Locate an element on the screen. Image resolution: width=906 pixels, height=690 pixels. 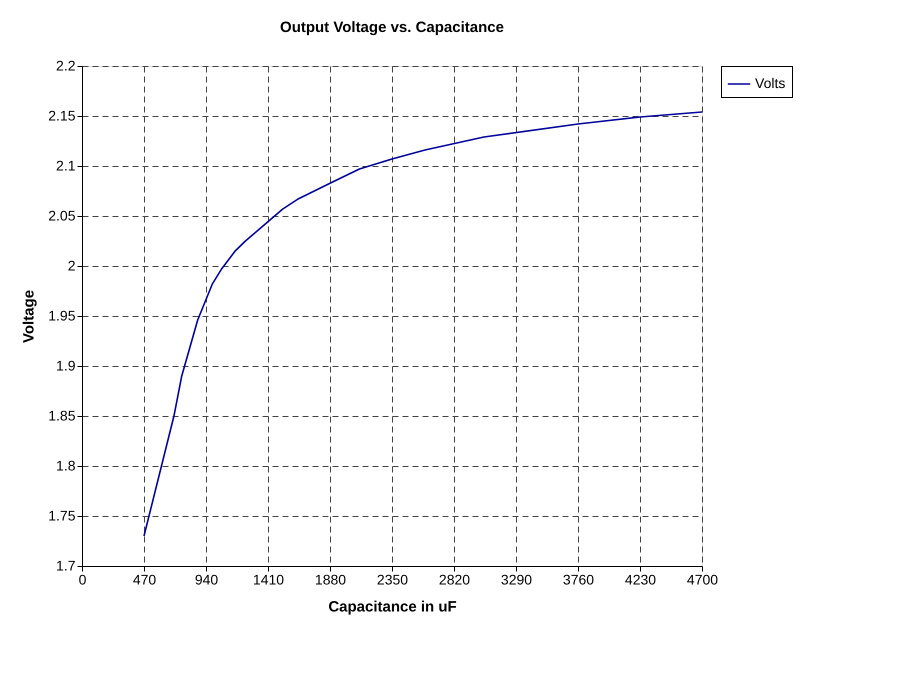
y-tick-label: 1.75 is located at coordinates (62, 516).